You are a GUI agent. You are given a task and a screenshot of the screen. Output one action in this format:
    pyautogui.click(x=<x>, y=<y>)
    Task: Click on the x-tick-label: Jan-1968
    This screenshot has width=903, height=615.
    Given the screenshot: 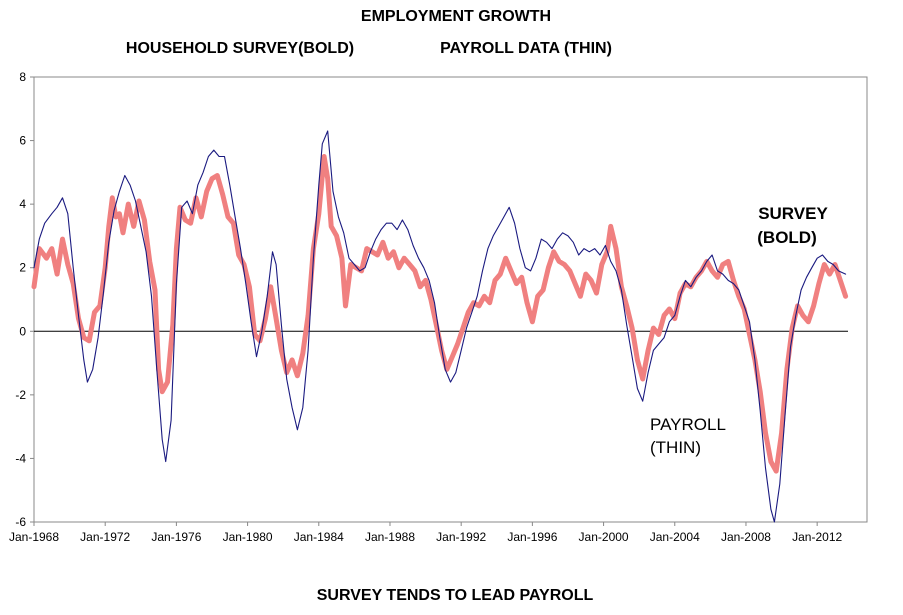 What is the action you would take?
    pyautogui.click(x=34, y=537)
    